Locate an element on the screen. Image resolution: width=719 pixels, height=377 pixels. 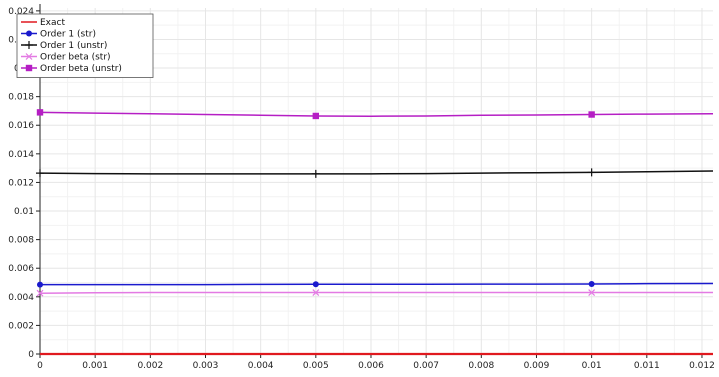
legend-item: Exact is located at coordinates (43, 23).